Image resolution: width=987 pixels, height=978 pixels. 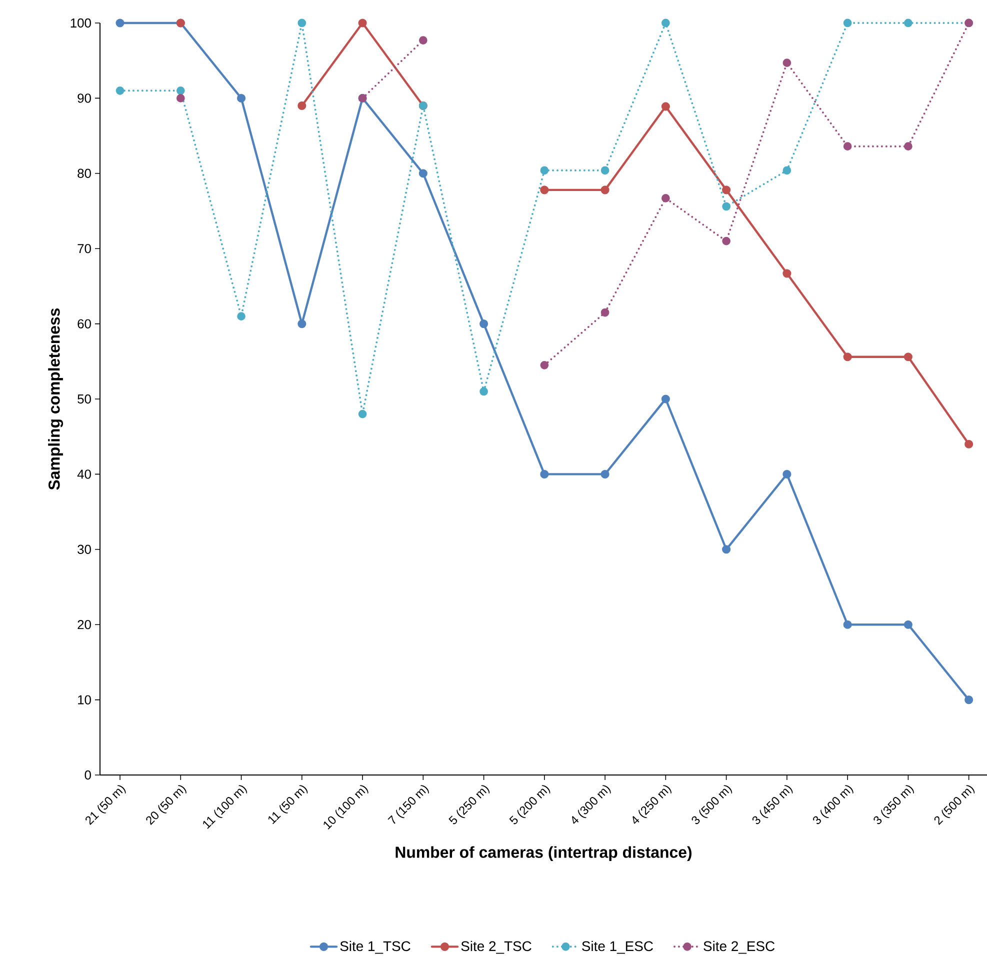 I want to click on legend-label: Site 1_TSC, so click(x=375, y=947).